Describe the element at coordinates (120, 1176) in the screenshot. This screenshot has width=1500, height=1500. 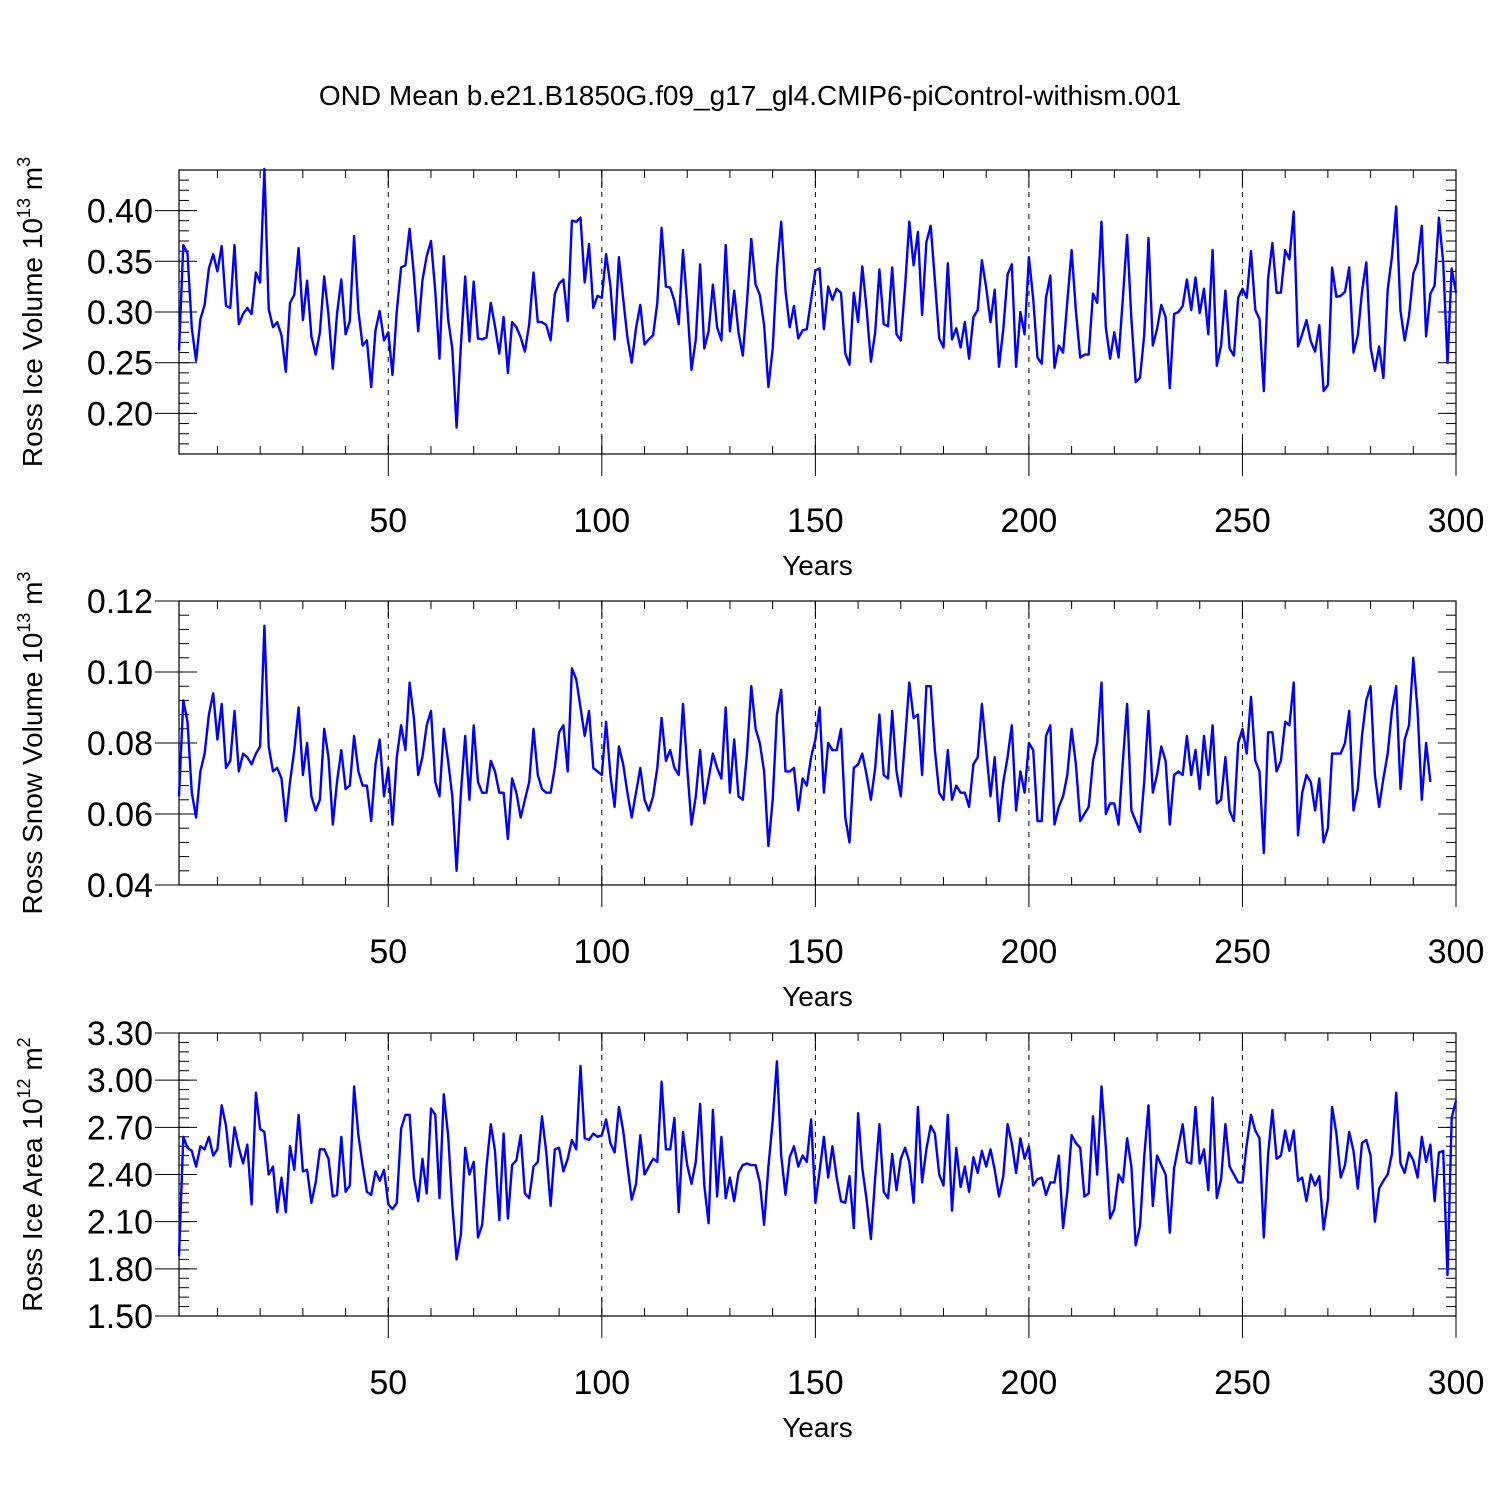
I see `ice-area-y-tick-label: 2.40` at that location.